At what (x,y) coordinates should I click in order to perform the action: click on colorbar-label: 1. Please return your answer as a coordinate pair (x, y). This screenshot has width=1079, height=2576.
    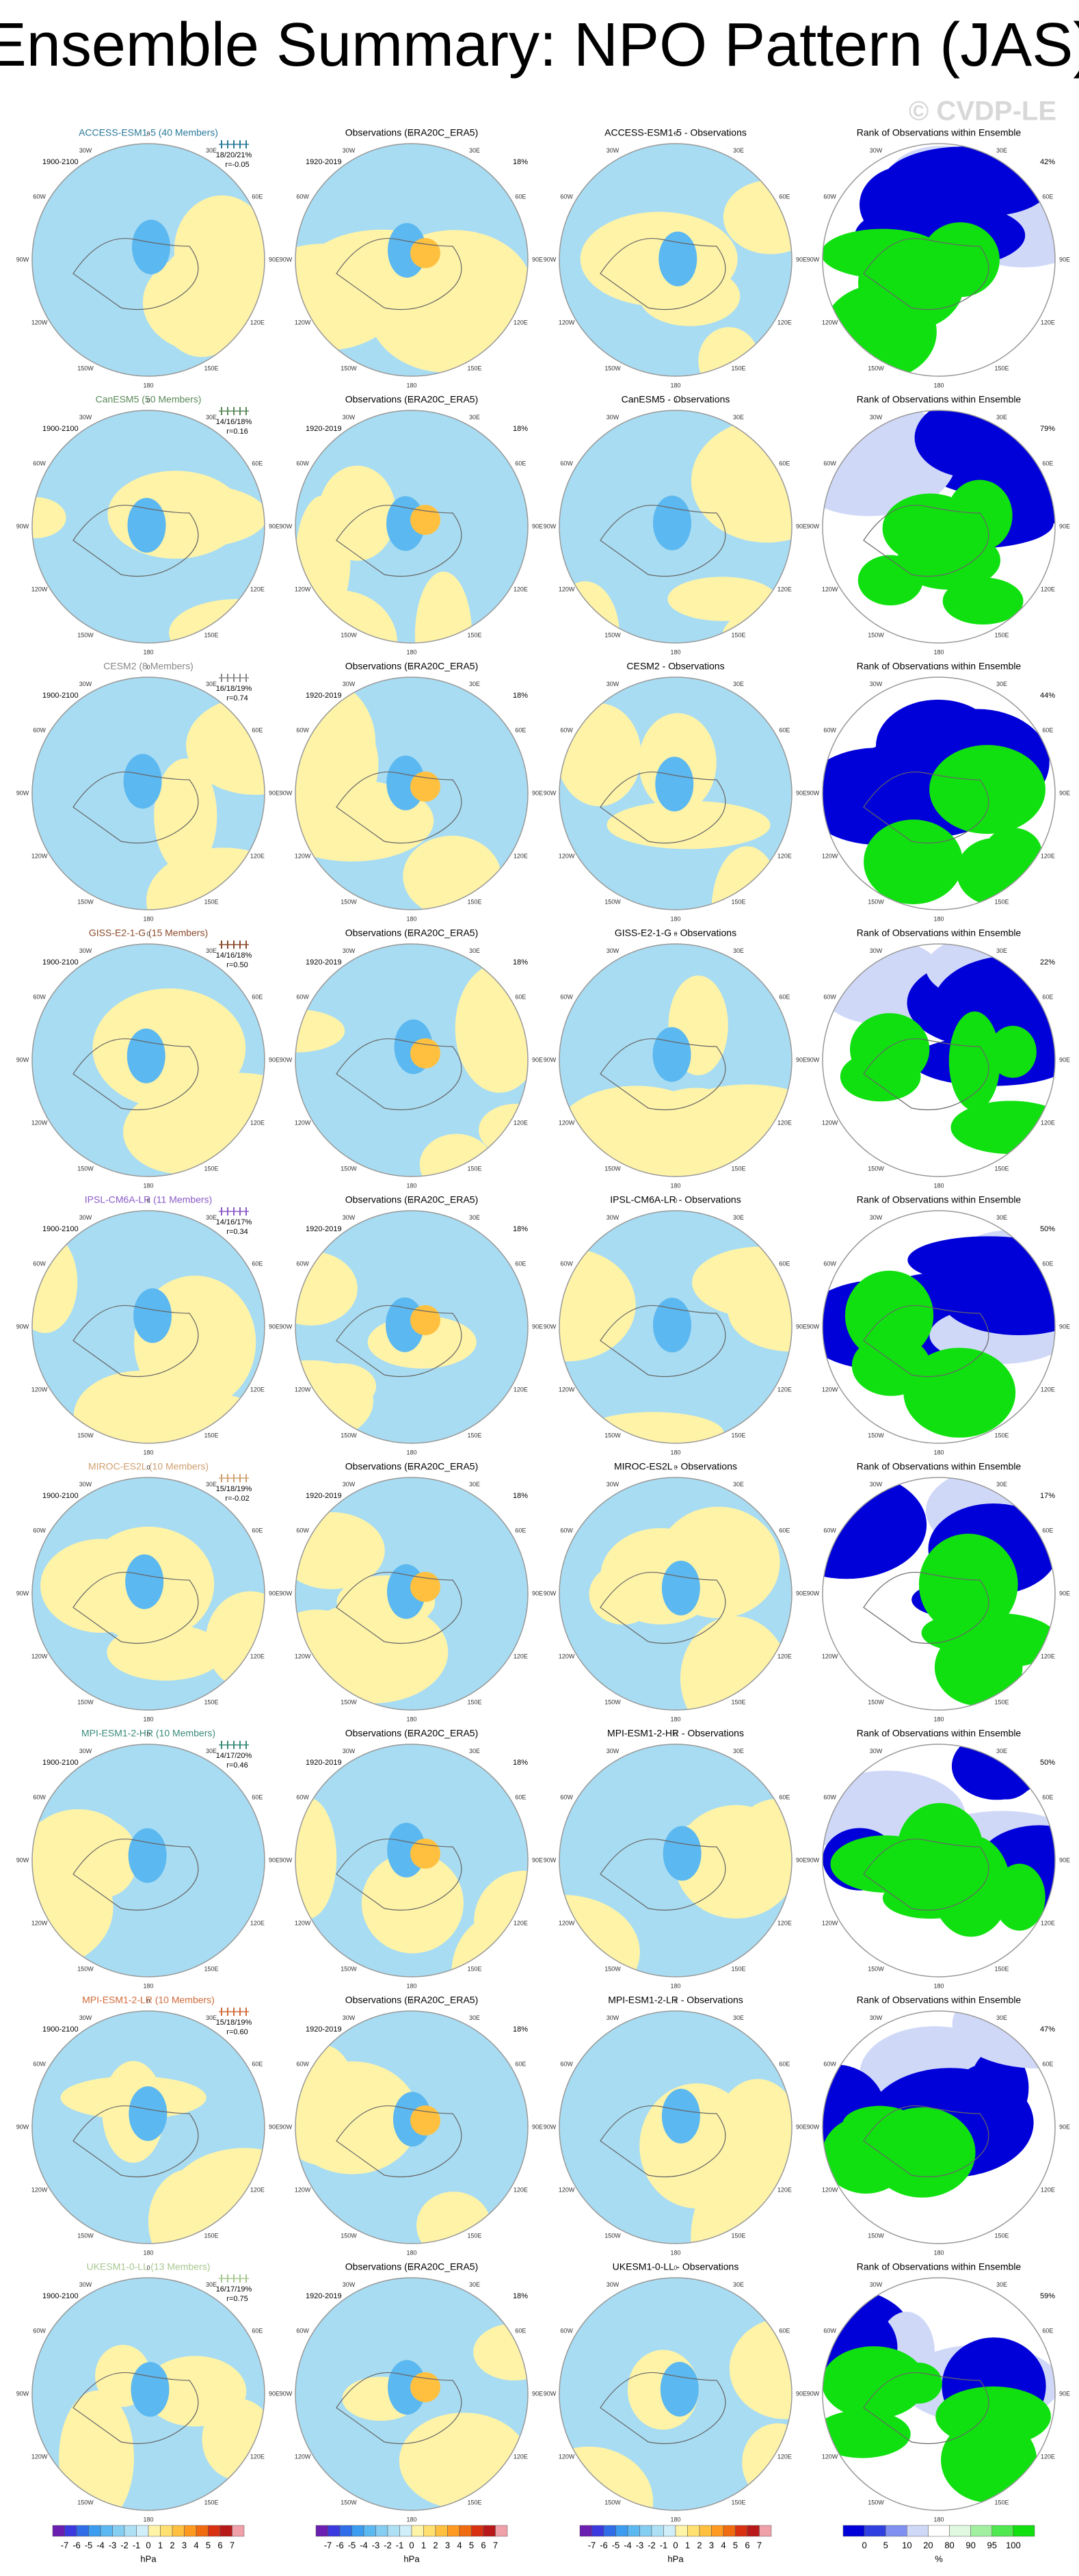
    Looking at the image, I should click on (687, 2545).